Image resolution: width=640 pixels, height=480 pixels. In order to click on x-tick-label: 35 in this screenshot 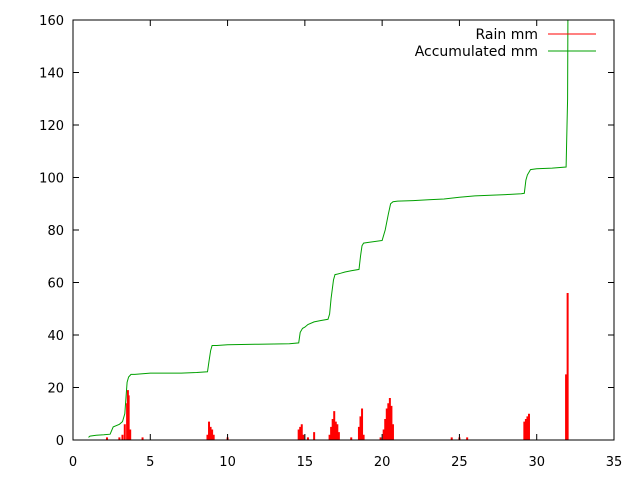, I will do `click(614, 462)`.